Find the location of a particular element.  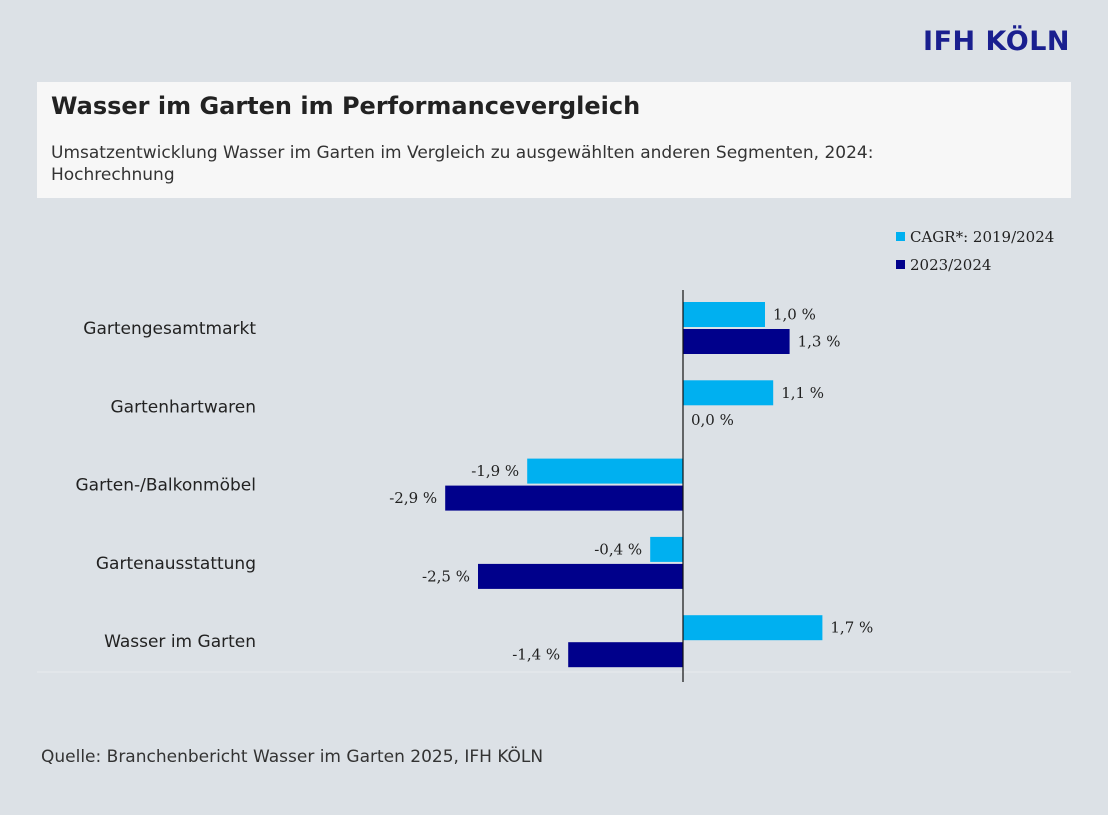

data-label-2-2: 0,0 % is located at coordinates (712, 420).